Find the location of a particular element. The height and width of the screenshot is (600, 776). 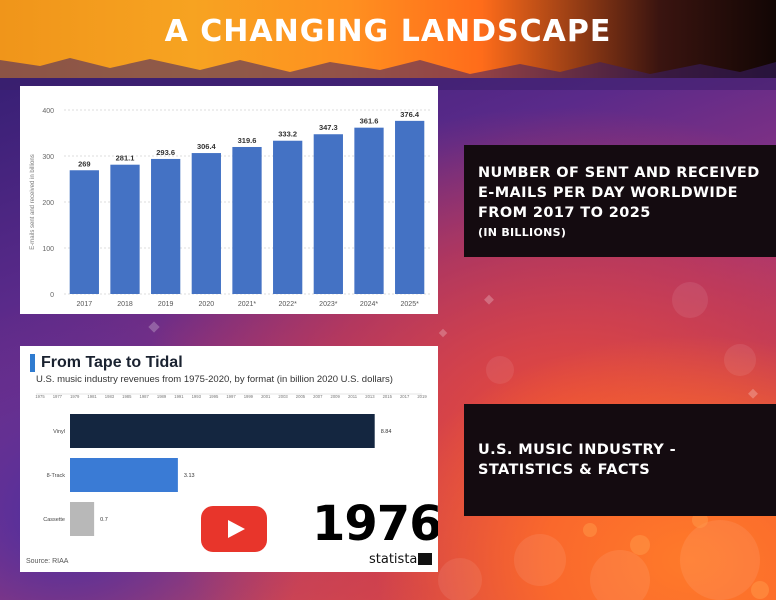

data-label: 306.4 is located at coordinates (207, 146).